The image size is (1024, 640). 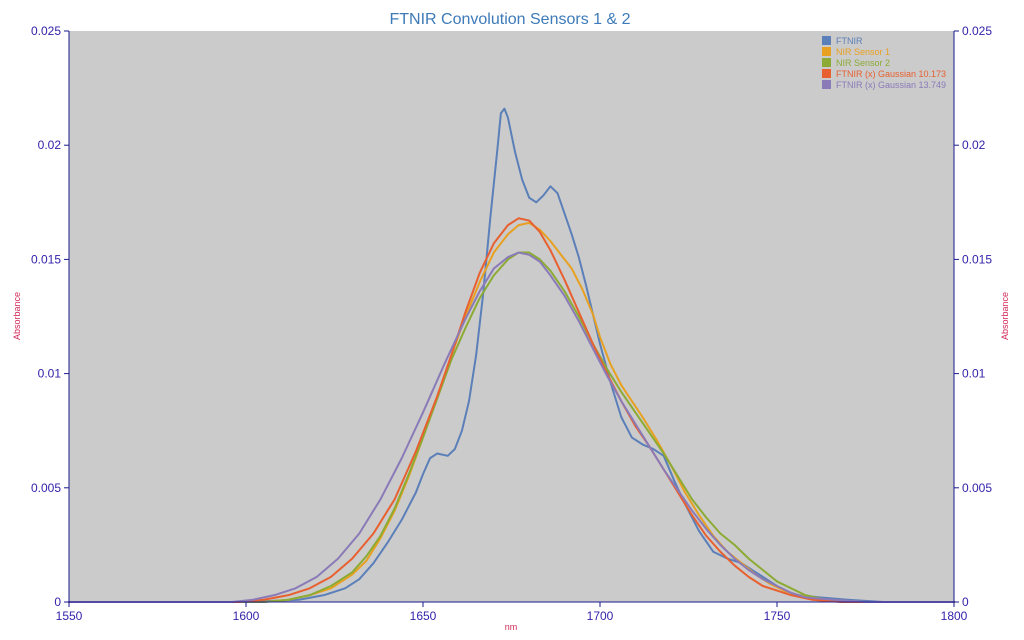 What do you see at coordinates (974, 374) in the screenshot?
I see `y-tick-label-right: 0.01` at bounding box center [974, 374].